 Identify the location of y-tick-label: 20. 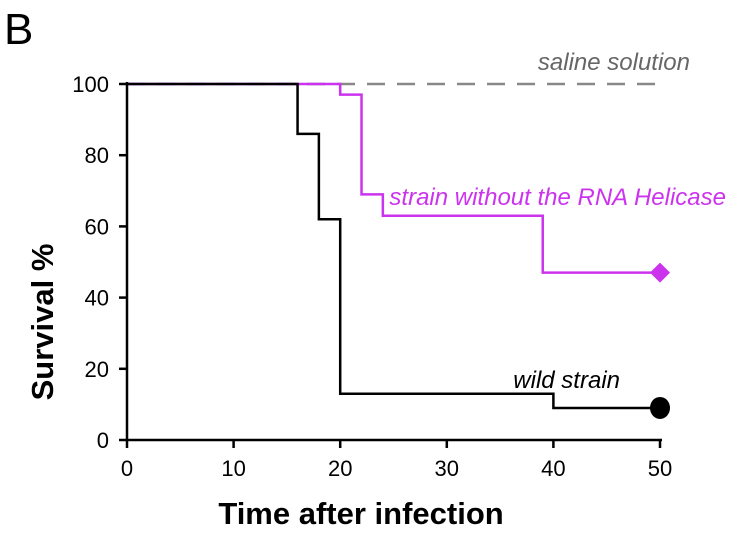
(97, 369).